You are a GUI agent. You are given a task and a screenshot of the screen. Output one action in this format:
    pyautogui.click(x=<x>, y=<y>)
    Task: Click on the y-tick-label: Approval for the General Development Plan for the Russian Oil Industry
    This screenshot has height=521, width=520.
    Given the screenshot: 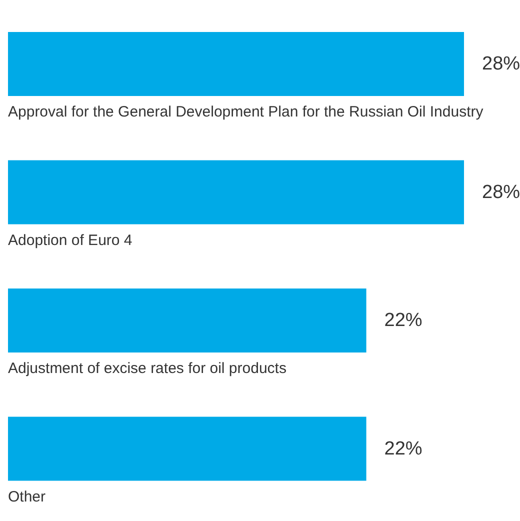 What is the action you would take?
    pyautogui.click(x=246, y=112)
    